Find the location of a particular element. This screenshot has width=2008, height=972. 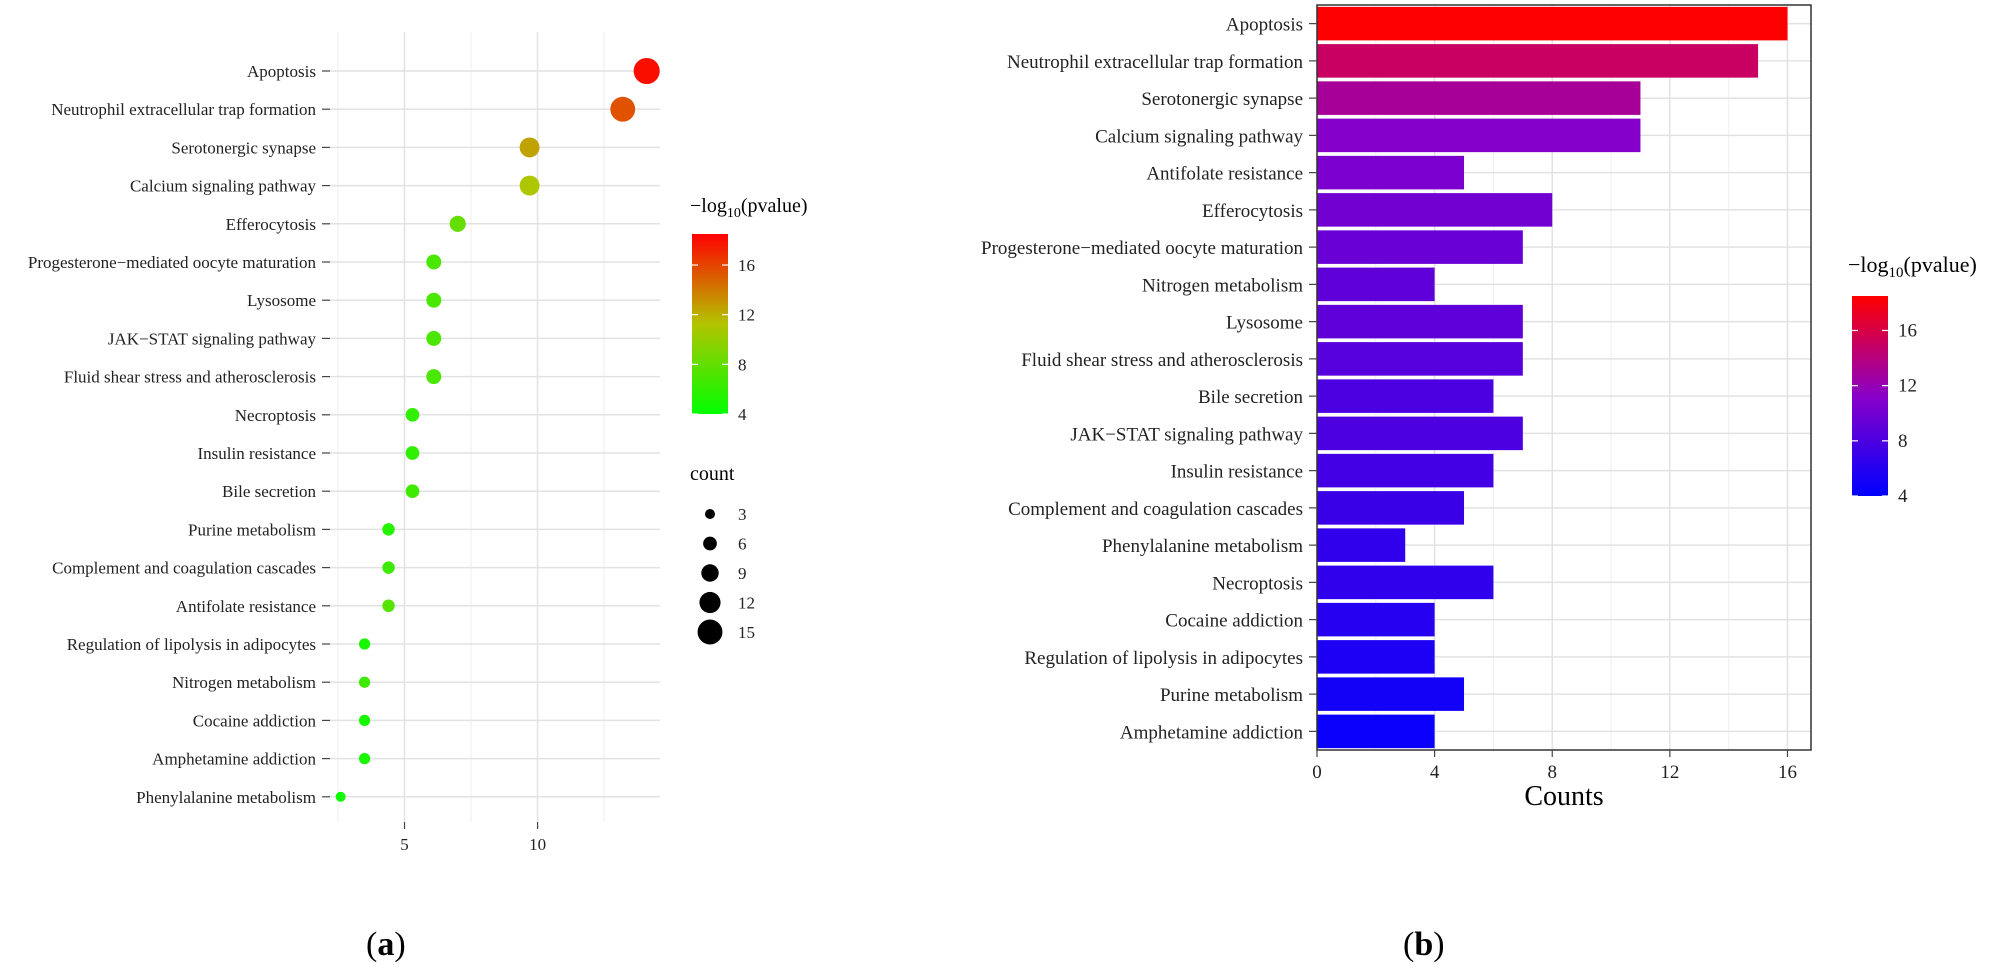

panel-b-letter: b is located at coordinates (1424, 944).